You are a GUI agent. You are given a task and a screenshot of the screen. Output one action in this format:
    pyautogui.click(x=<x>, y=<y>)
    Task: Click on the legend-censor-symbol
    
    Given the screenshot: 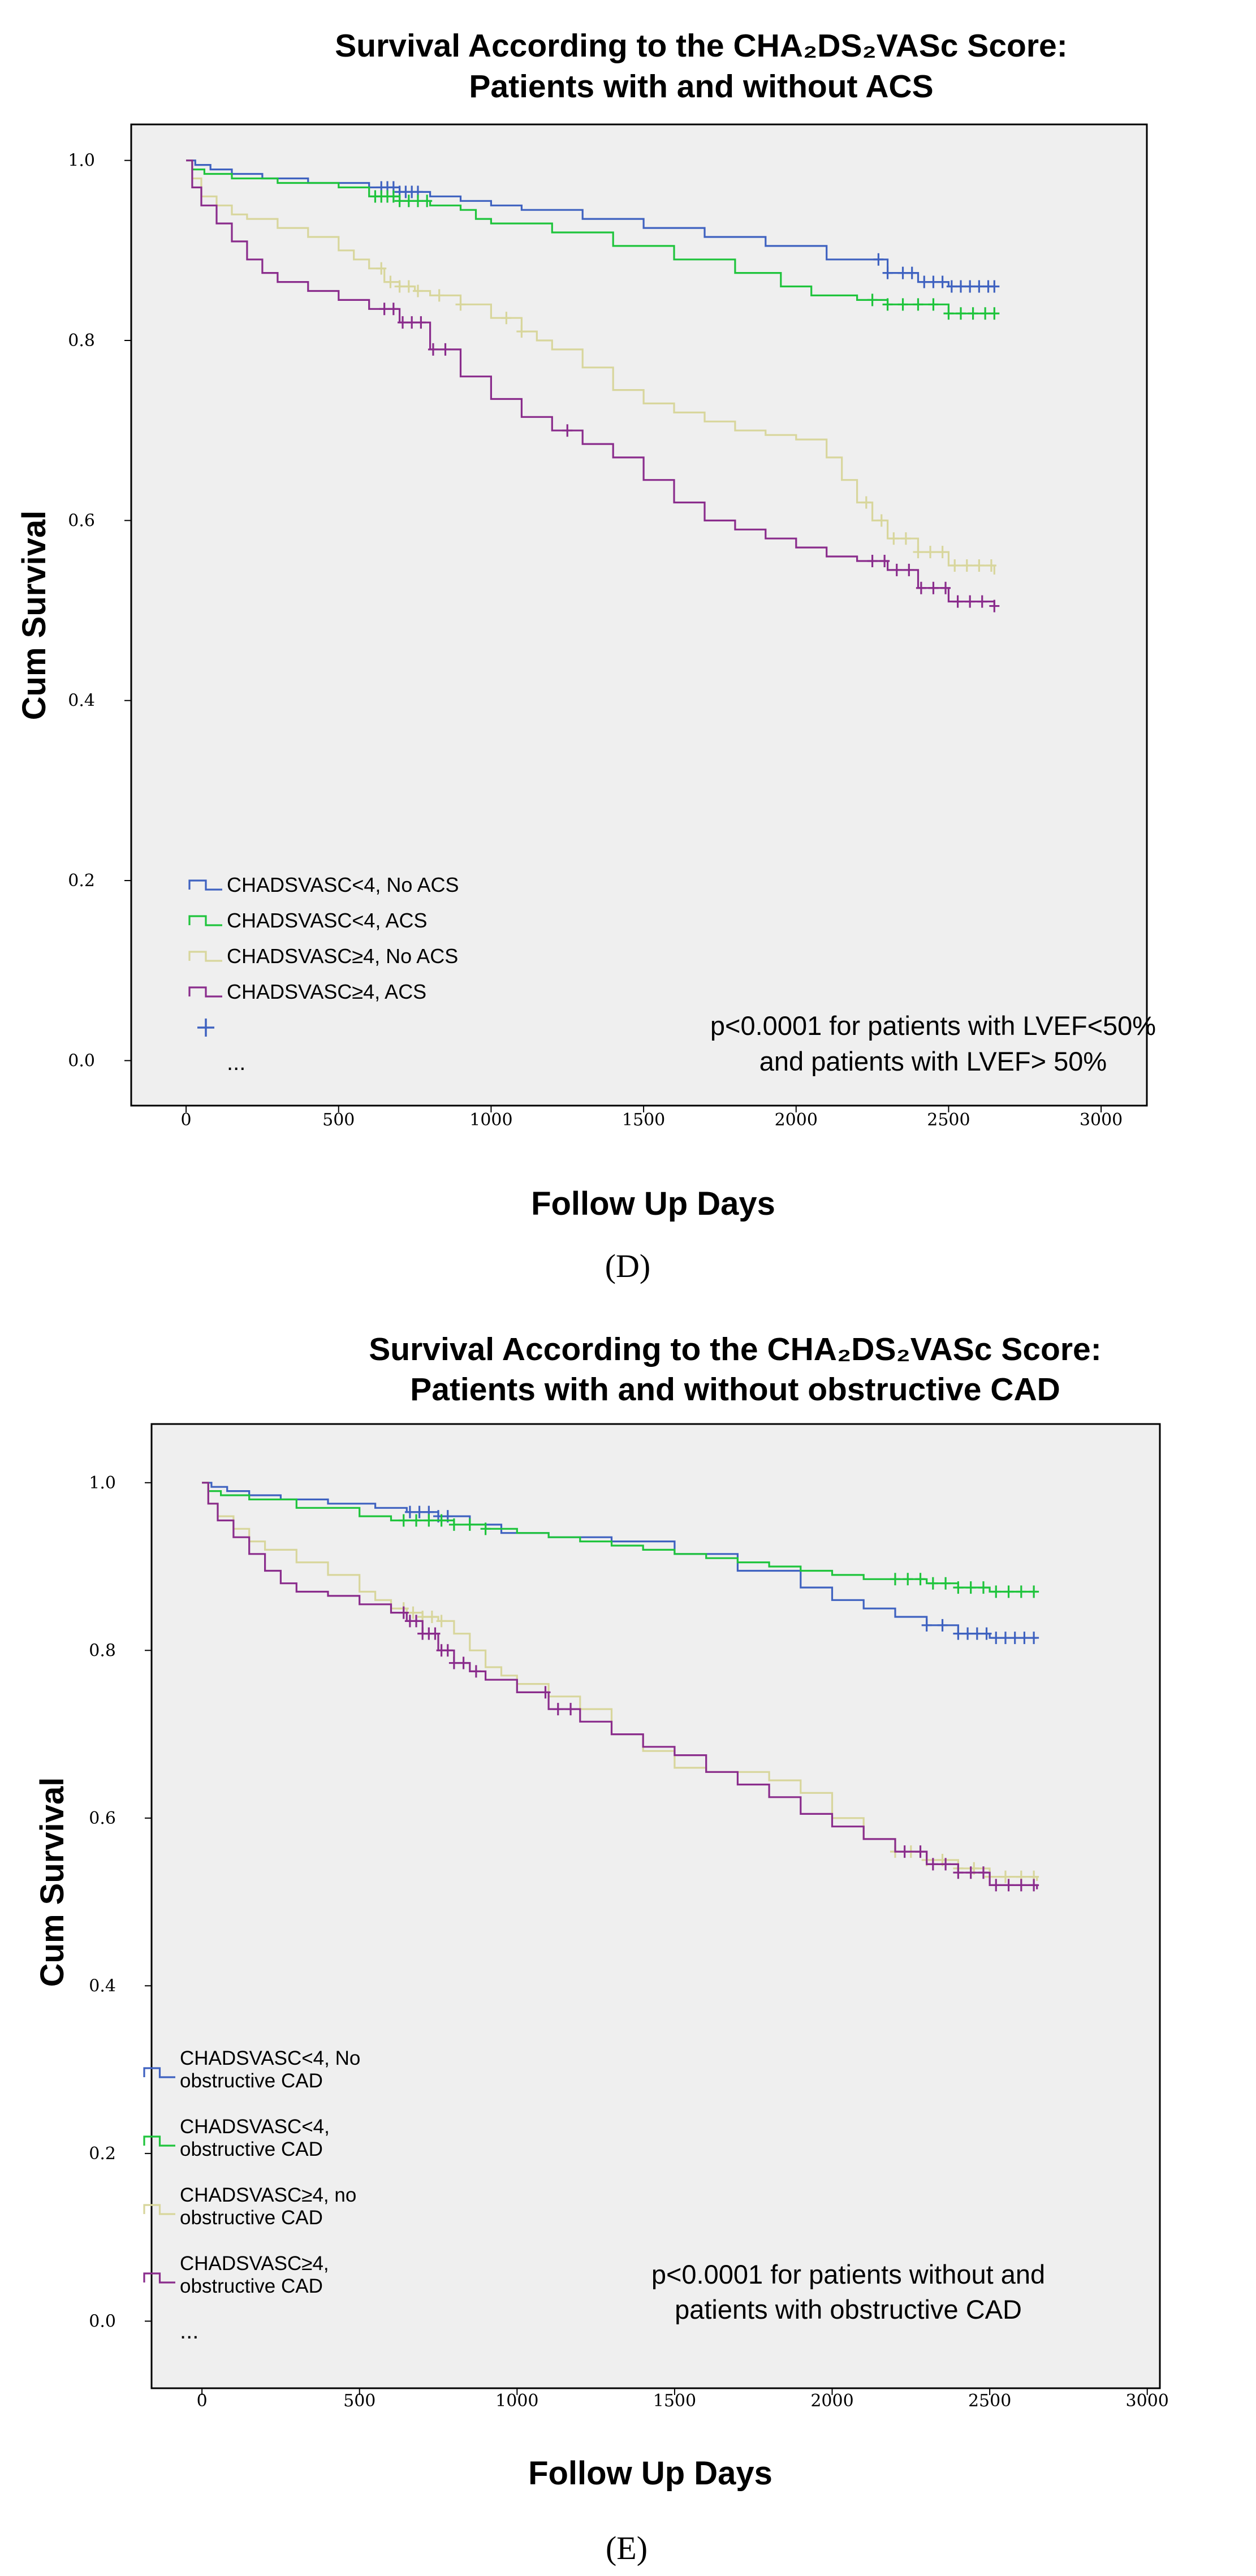 What is the action you would take?
    pyautogui.click(x=206, y=1028)
    